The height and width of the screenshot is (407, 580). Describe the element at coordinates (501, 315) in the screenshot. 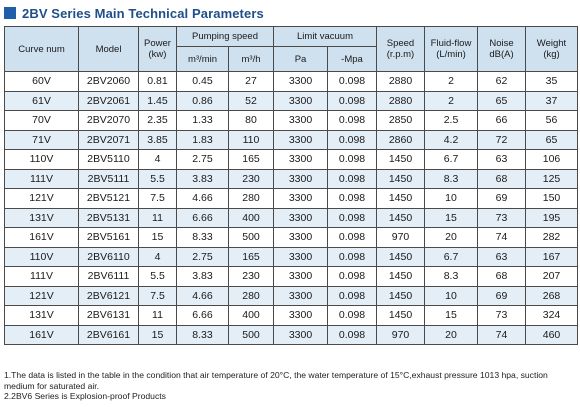

I see `table-cell: 73` at that location.